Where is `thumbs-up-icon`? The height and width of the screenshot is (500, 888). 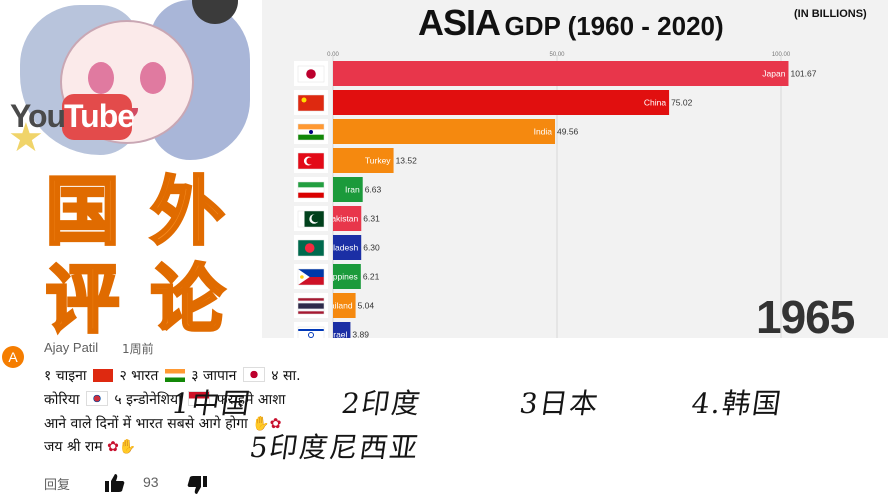
thumbs-up-icon is located at coordinates (115, 483).